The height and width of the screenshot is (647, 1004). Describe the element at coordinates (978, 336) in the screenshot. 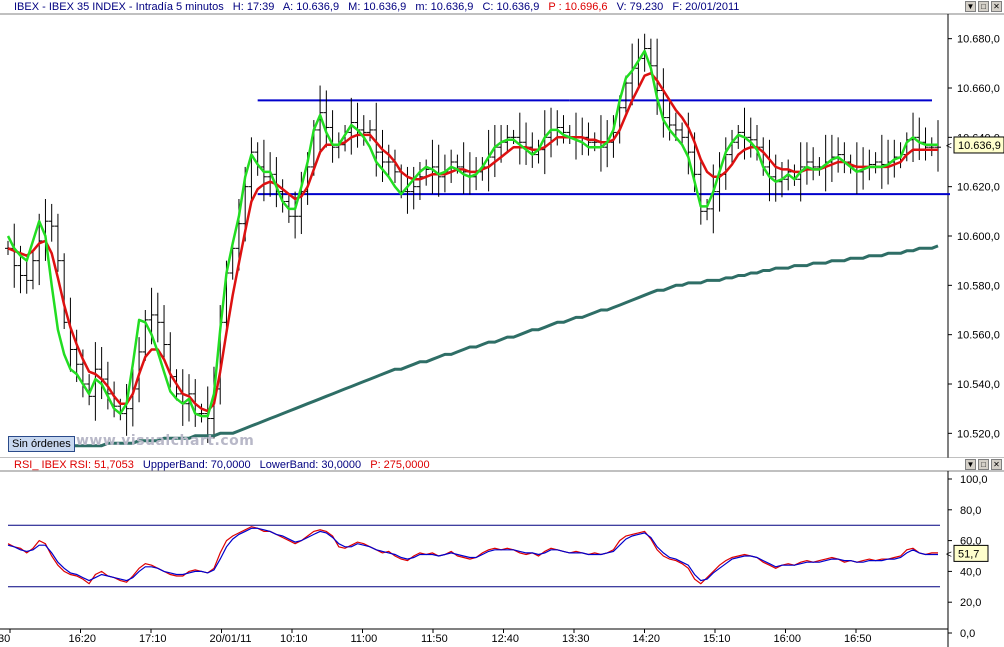

I see `y-tick-label: 10.560,0` at that location.